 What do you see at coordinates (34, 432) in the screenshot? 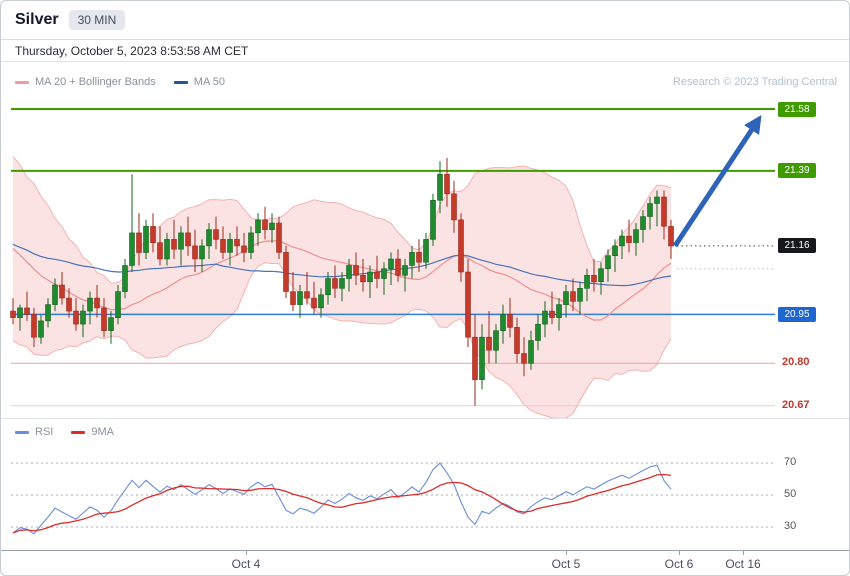
I see `legend-item-rsi: RSI` at bounding box center [34, 432].